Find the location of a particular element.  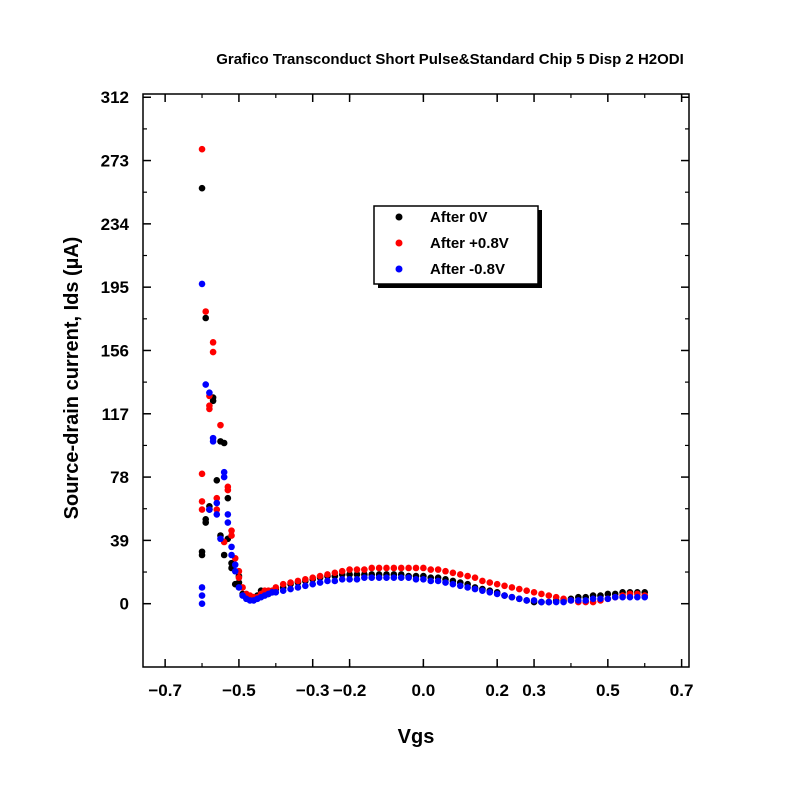

legend: After 0V After +0.8V After -0.8V is located at coordinates (457, 246).